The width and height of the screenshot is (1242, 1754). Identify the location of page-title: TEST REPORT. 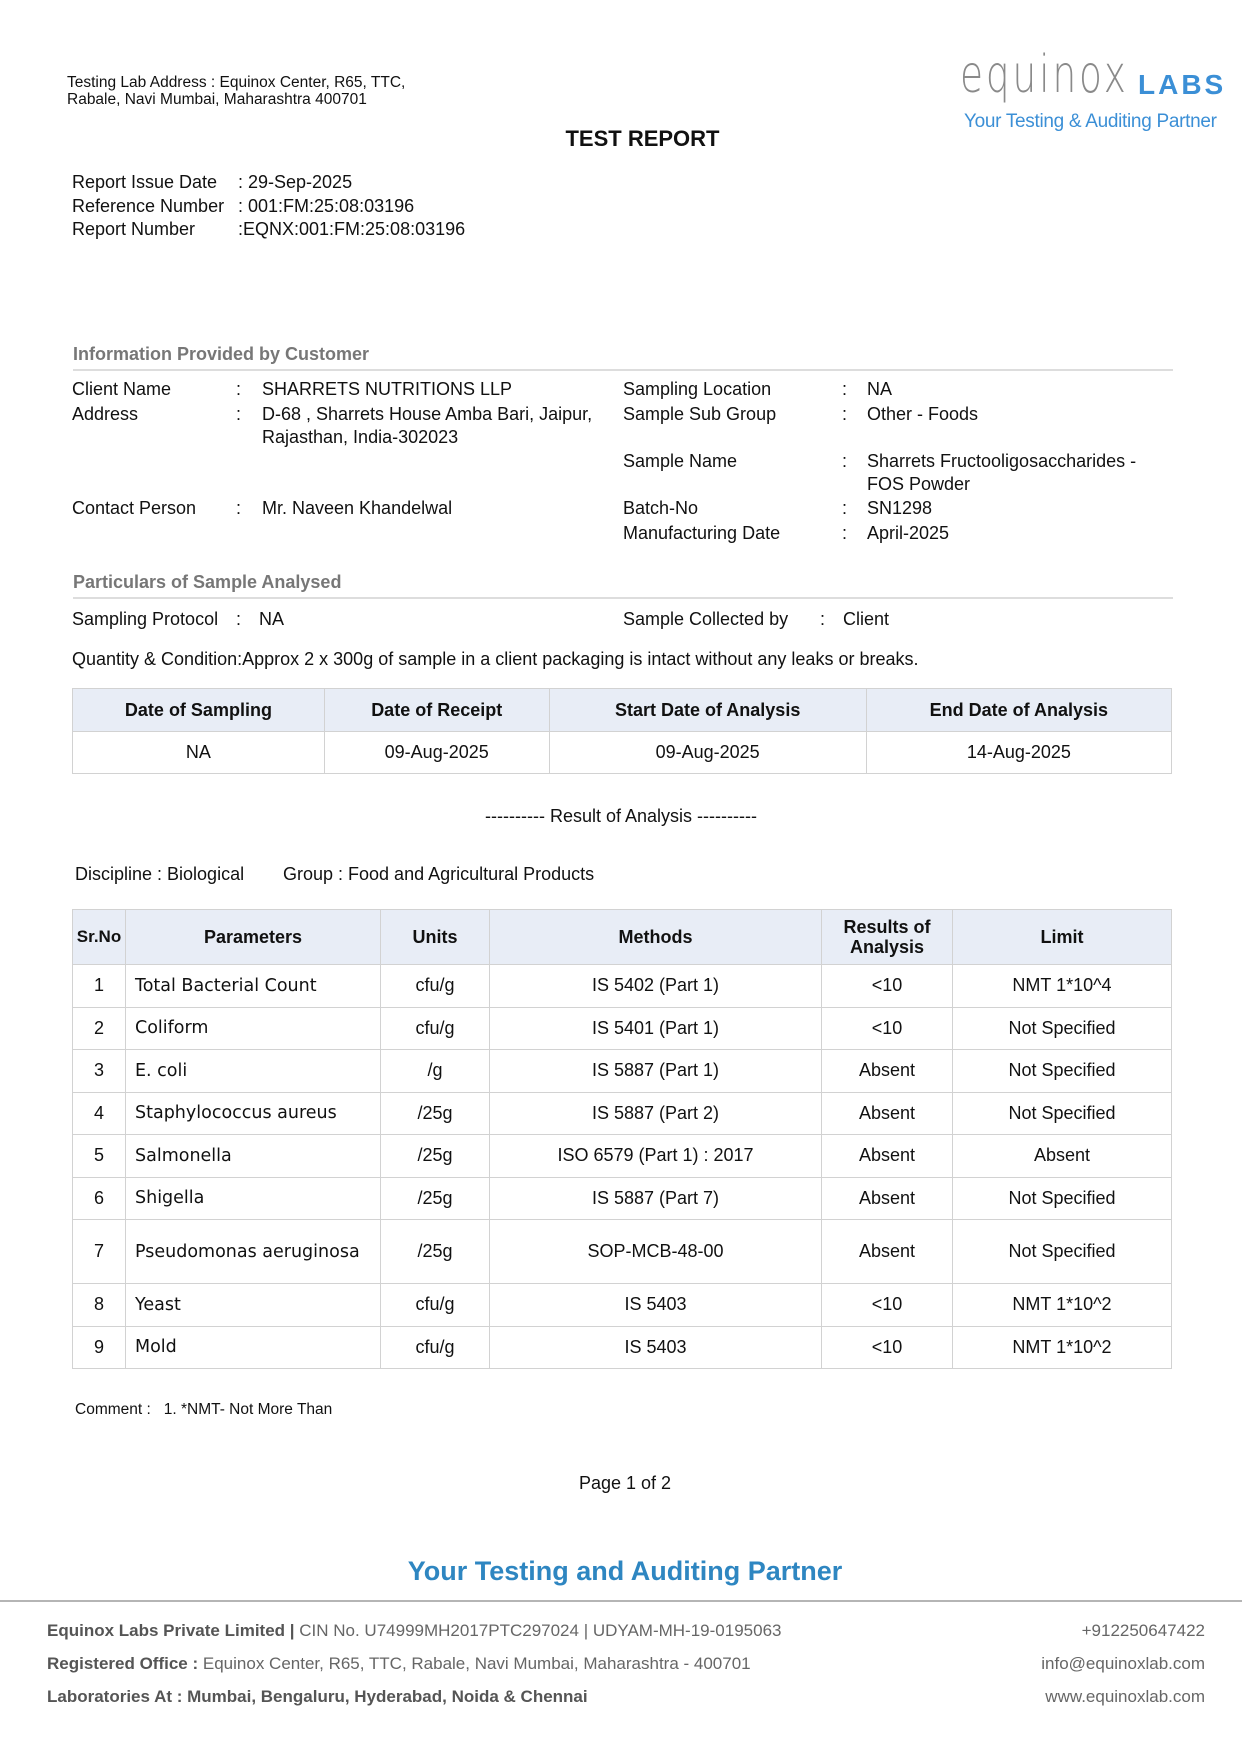
(642, 138).